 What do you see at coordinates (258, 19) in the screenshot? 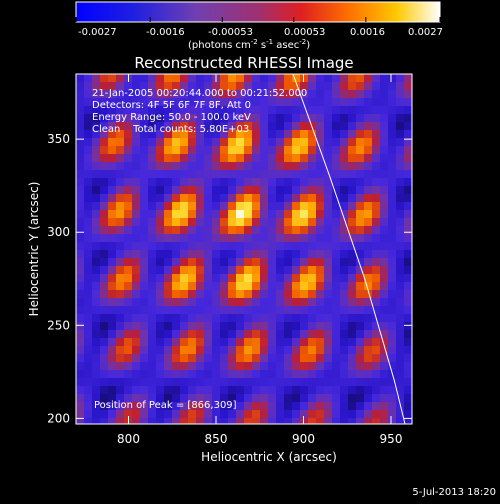
I see `colorbar-ticks` at bounding box center [258, 19].